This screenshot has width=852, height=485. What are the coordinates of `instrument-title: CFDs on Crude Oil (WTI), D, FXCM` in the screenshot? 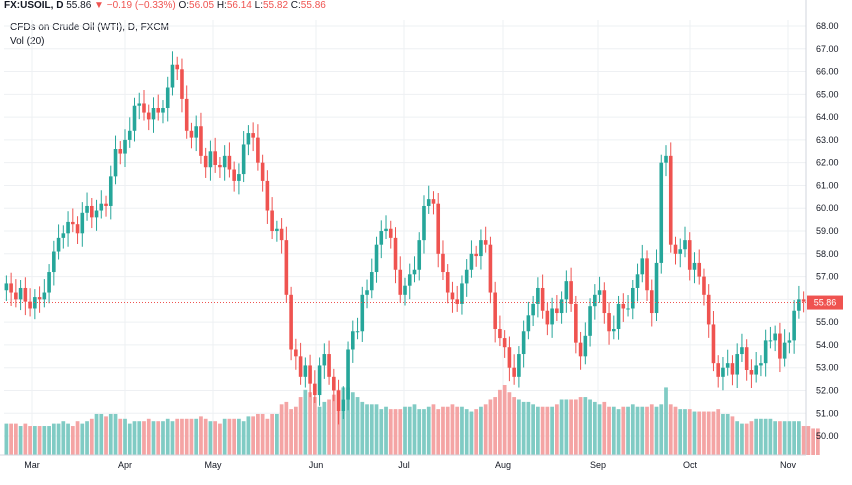 It's located at (89, 27).